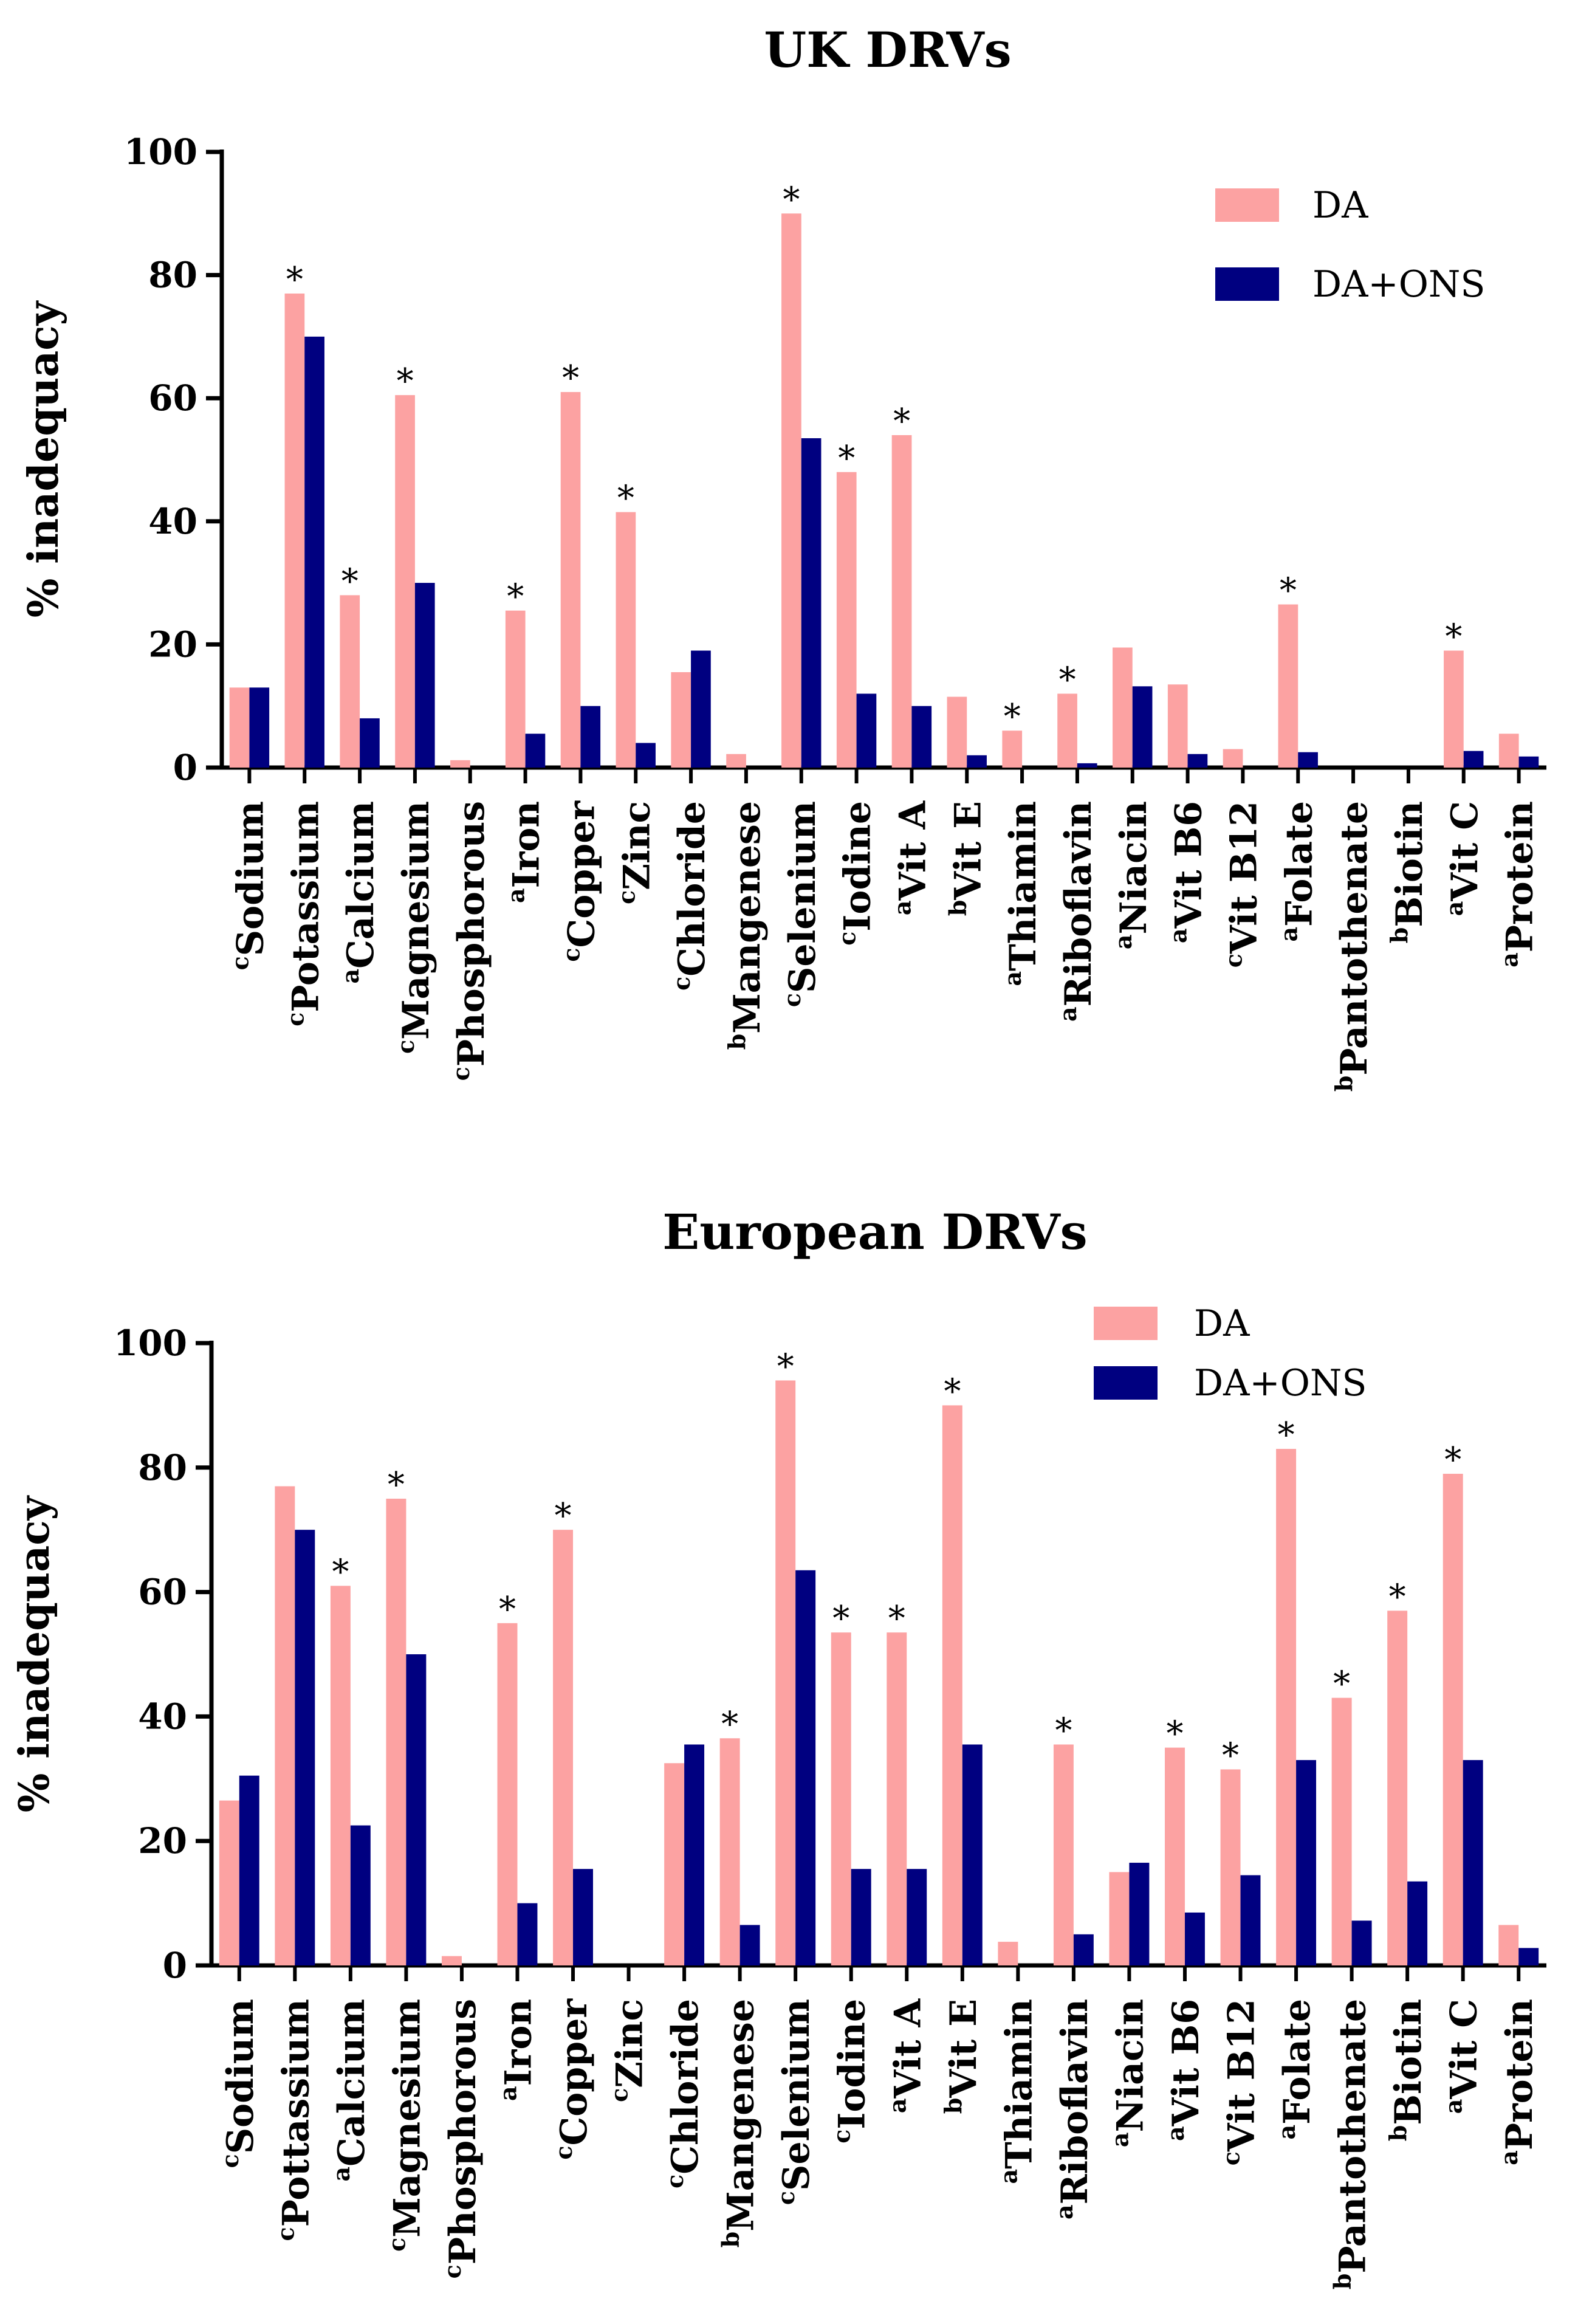 Image resolution: width=1578 pixels, height=2324 pixels. I want to click on category-name: Folate, so click(1299, 864).